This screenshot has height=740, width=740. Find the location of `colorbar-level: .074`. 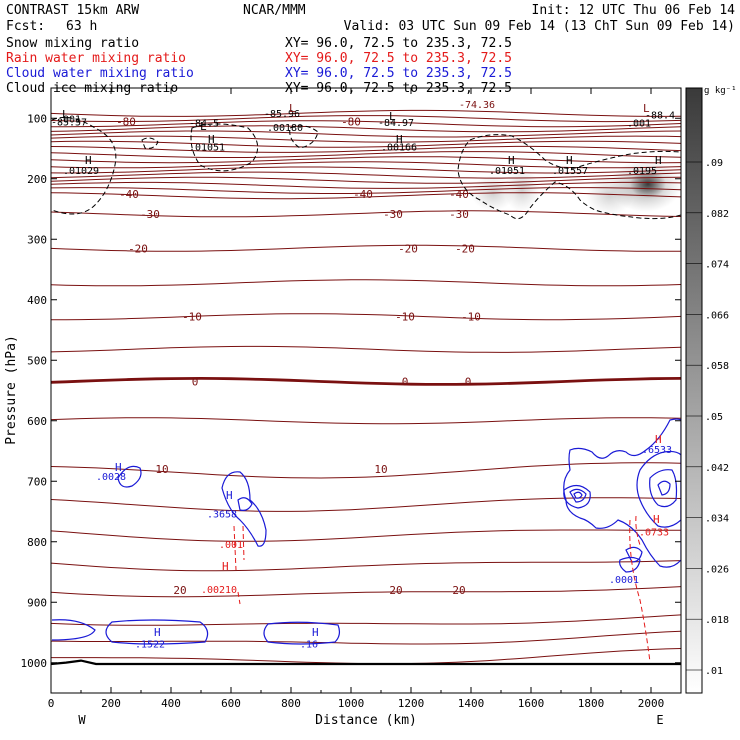

colorbar-level: .074 is located at coordinates (717, 265).